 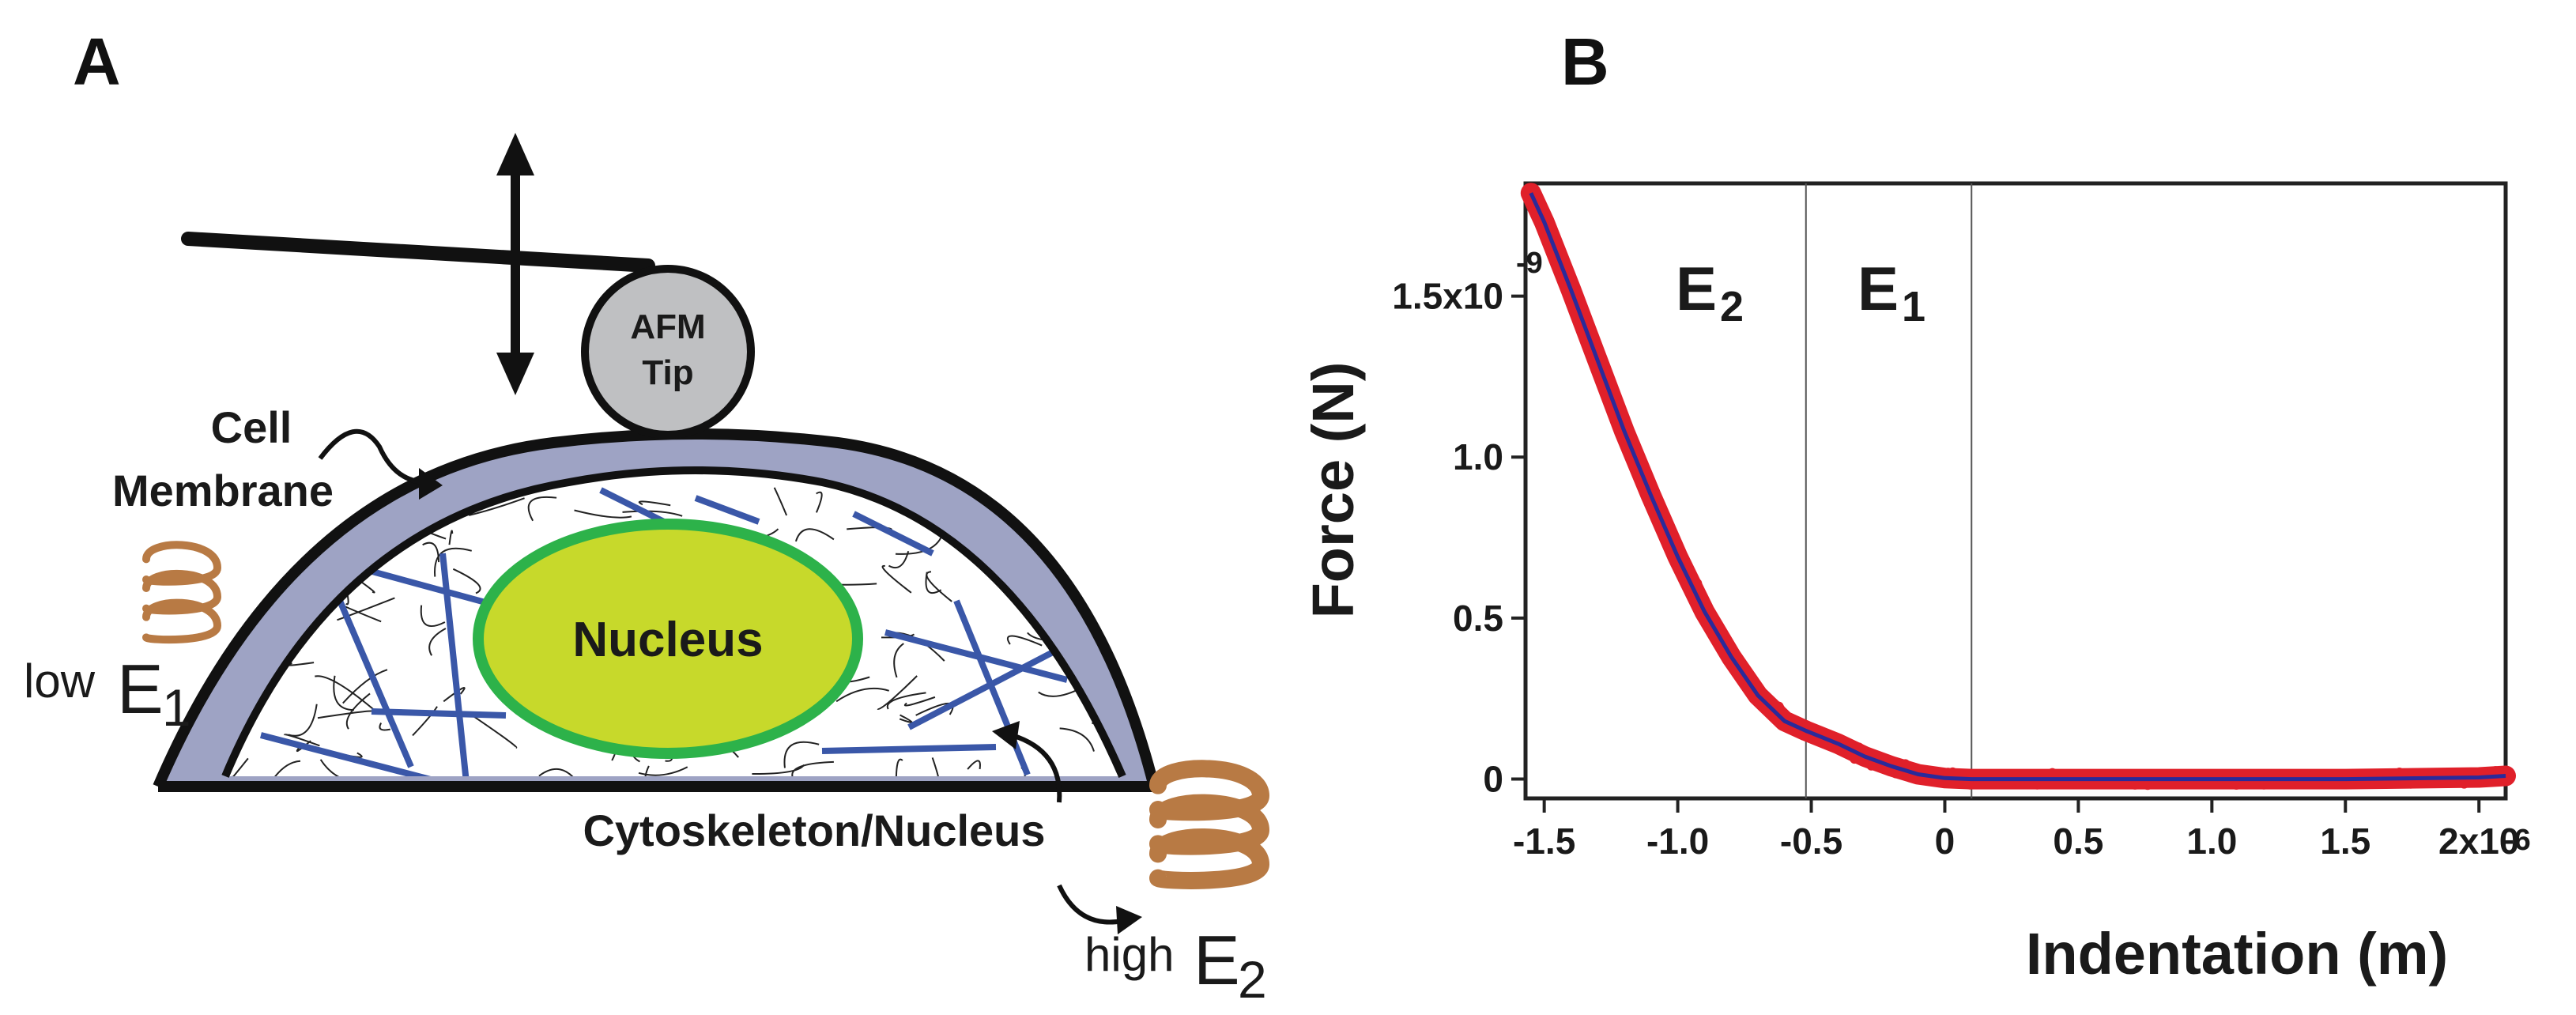 I want to click on region-e1-subscript: 1, so click(x=1914, y=306).